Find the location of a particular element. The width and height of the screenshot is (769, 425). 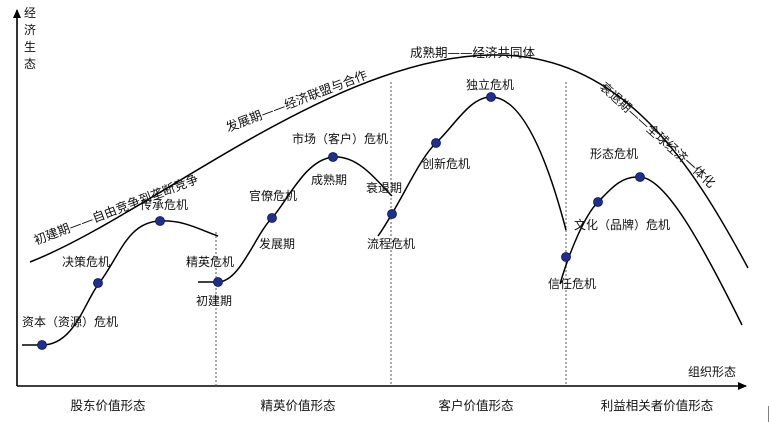

phase-label-mature: 成熟期——经济共同体 is located at coordinates (473, 52).